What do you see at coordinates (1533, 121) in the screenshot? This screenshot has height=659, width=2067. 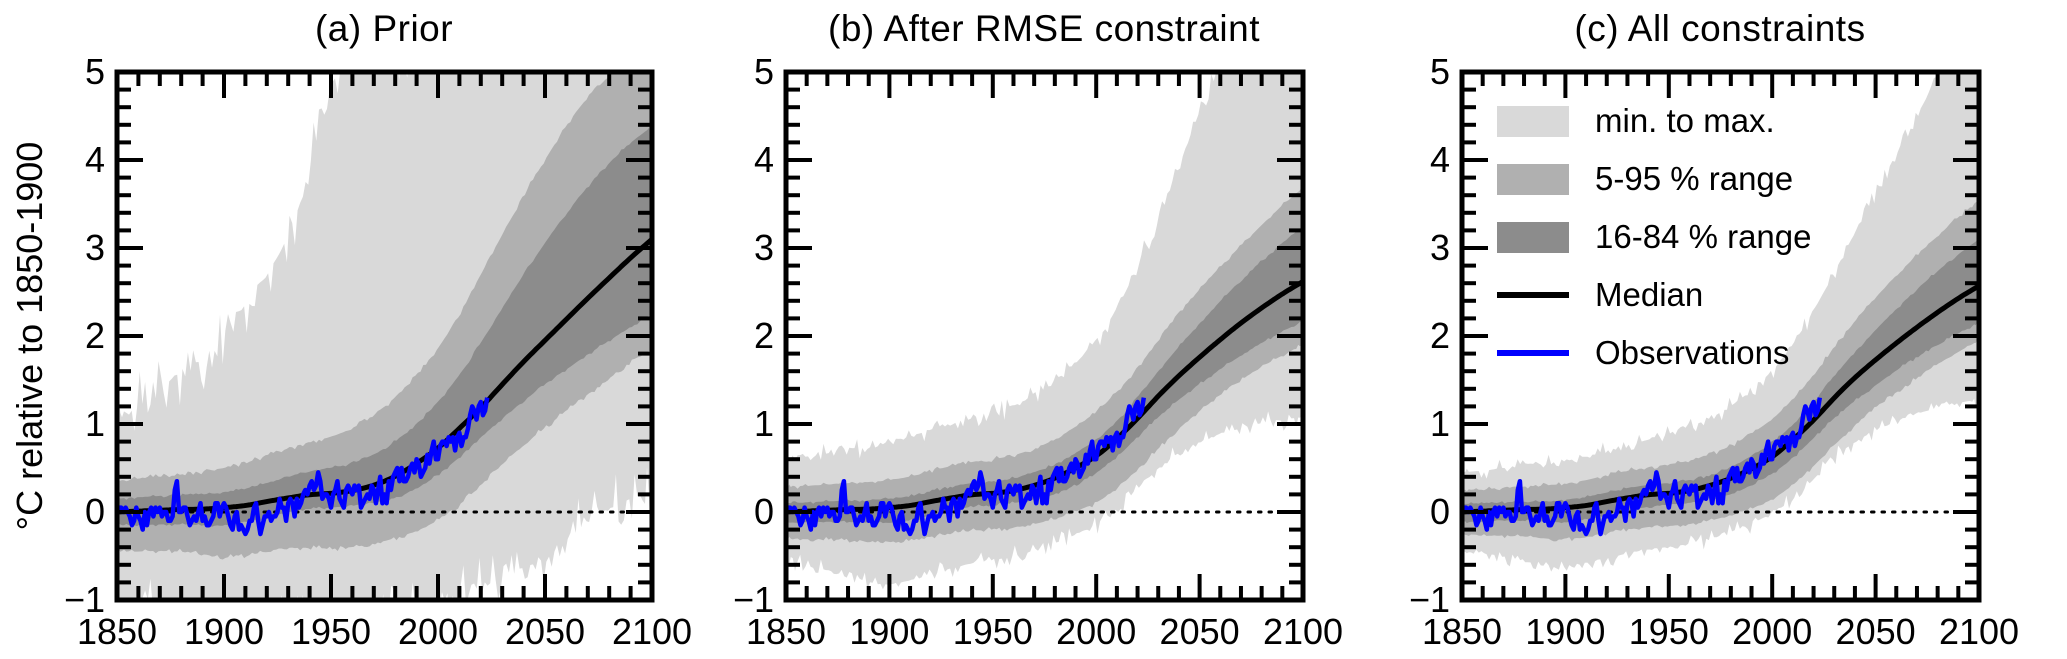 I see `minmax-band-swatch` at bounding box center [1533, 121].